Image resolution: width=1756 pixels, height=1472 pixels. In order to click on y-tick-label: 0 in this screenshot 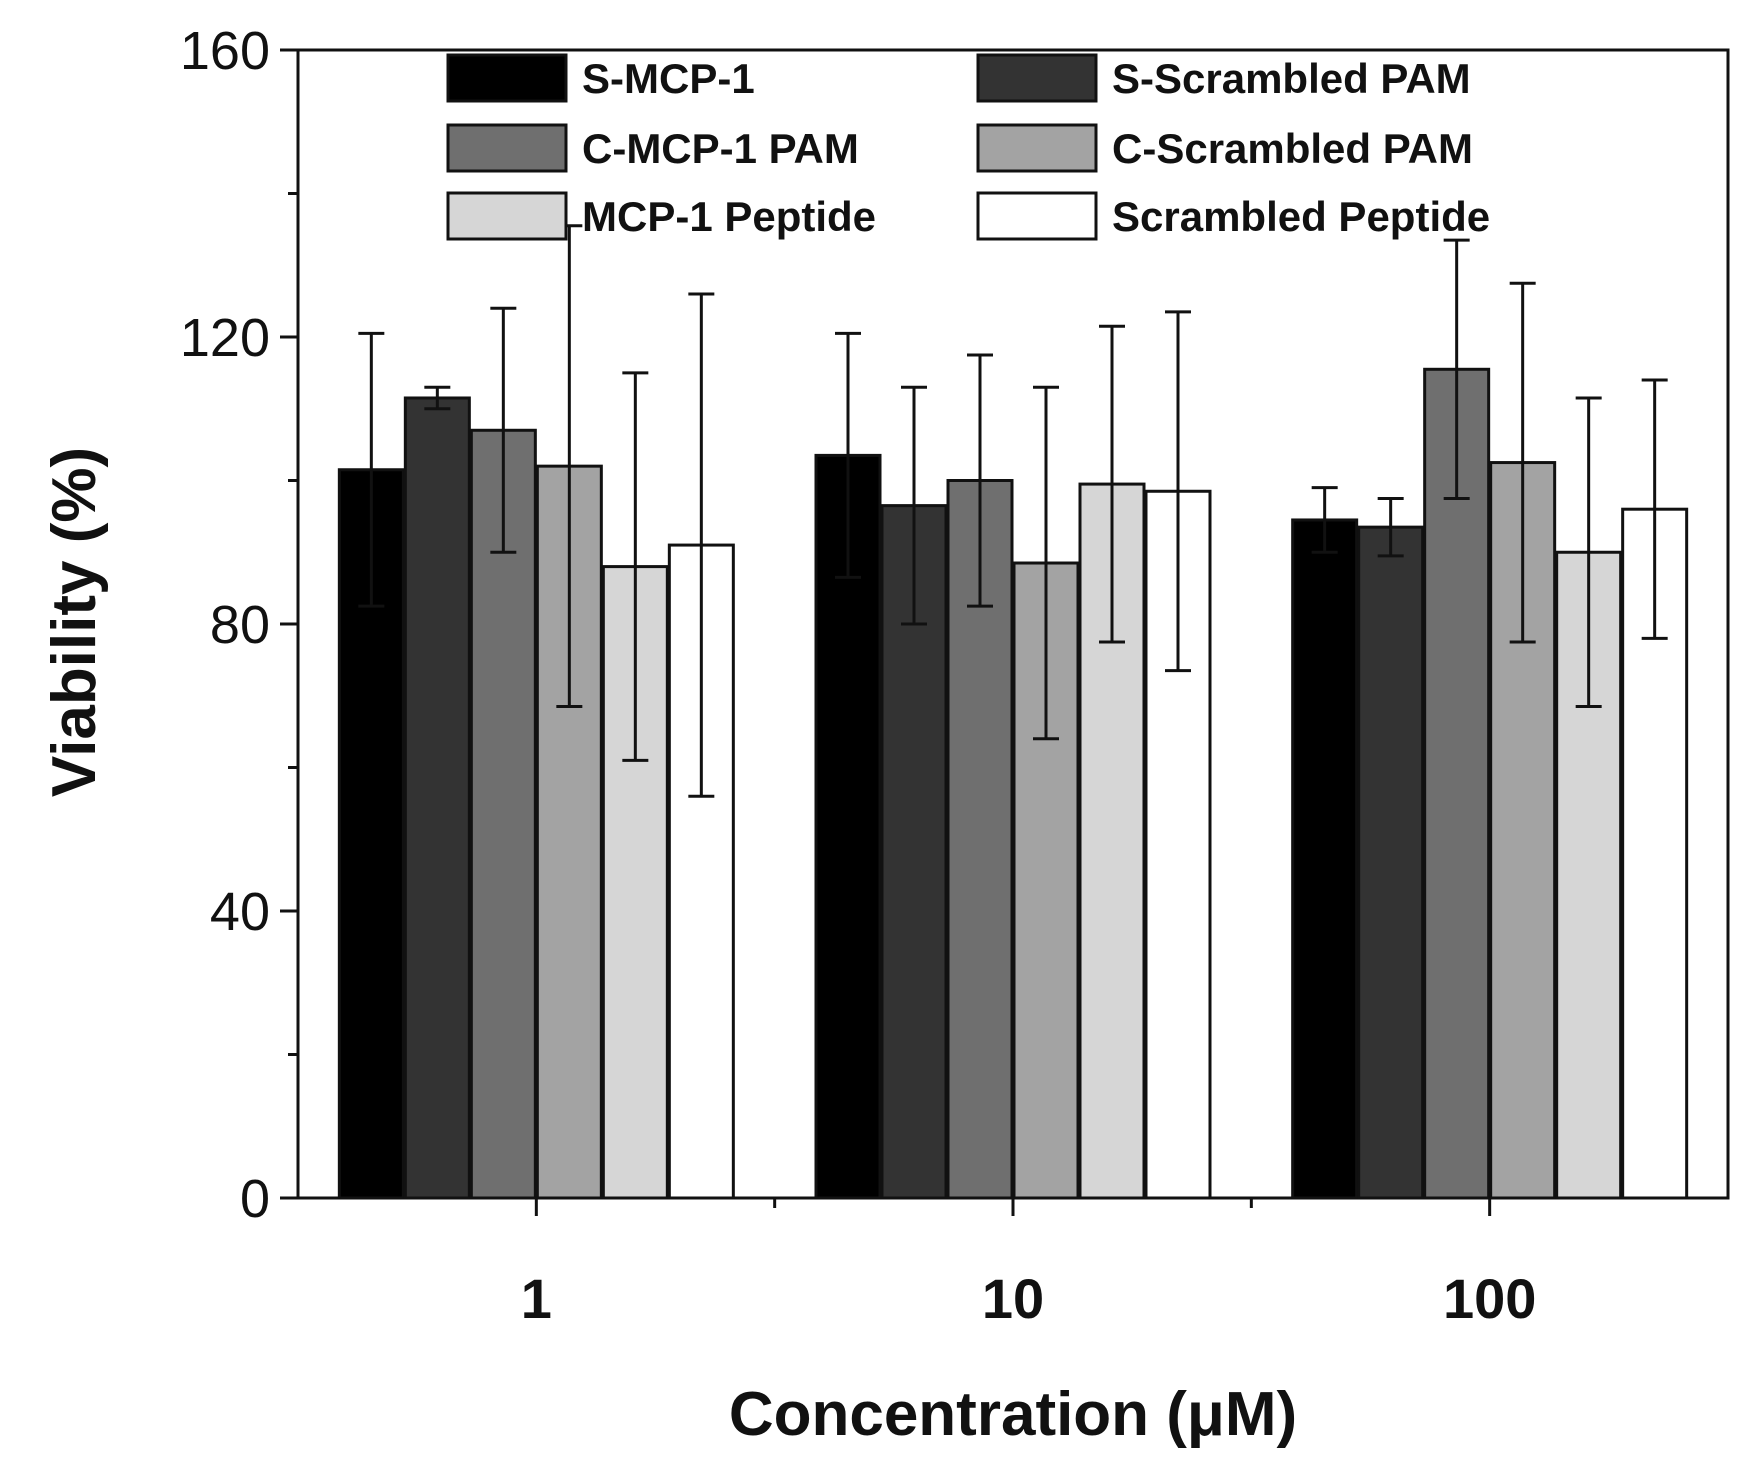, I will do `click(255, 1199)`.